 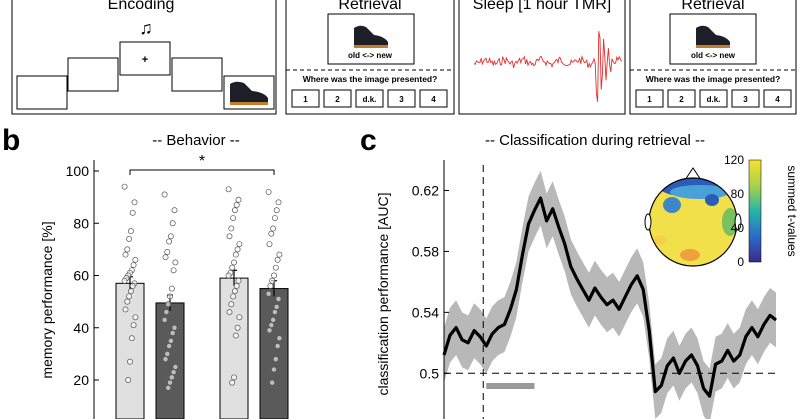 I want to click on significance-star: *, so click(x=202, y=161).